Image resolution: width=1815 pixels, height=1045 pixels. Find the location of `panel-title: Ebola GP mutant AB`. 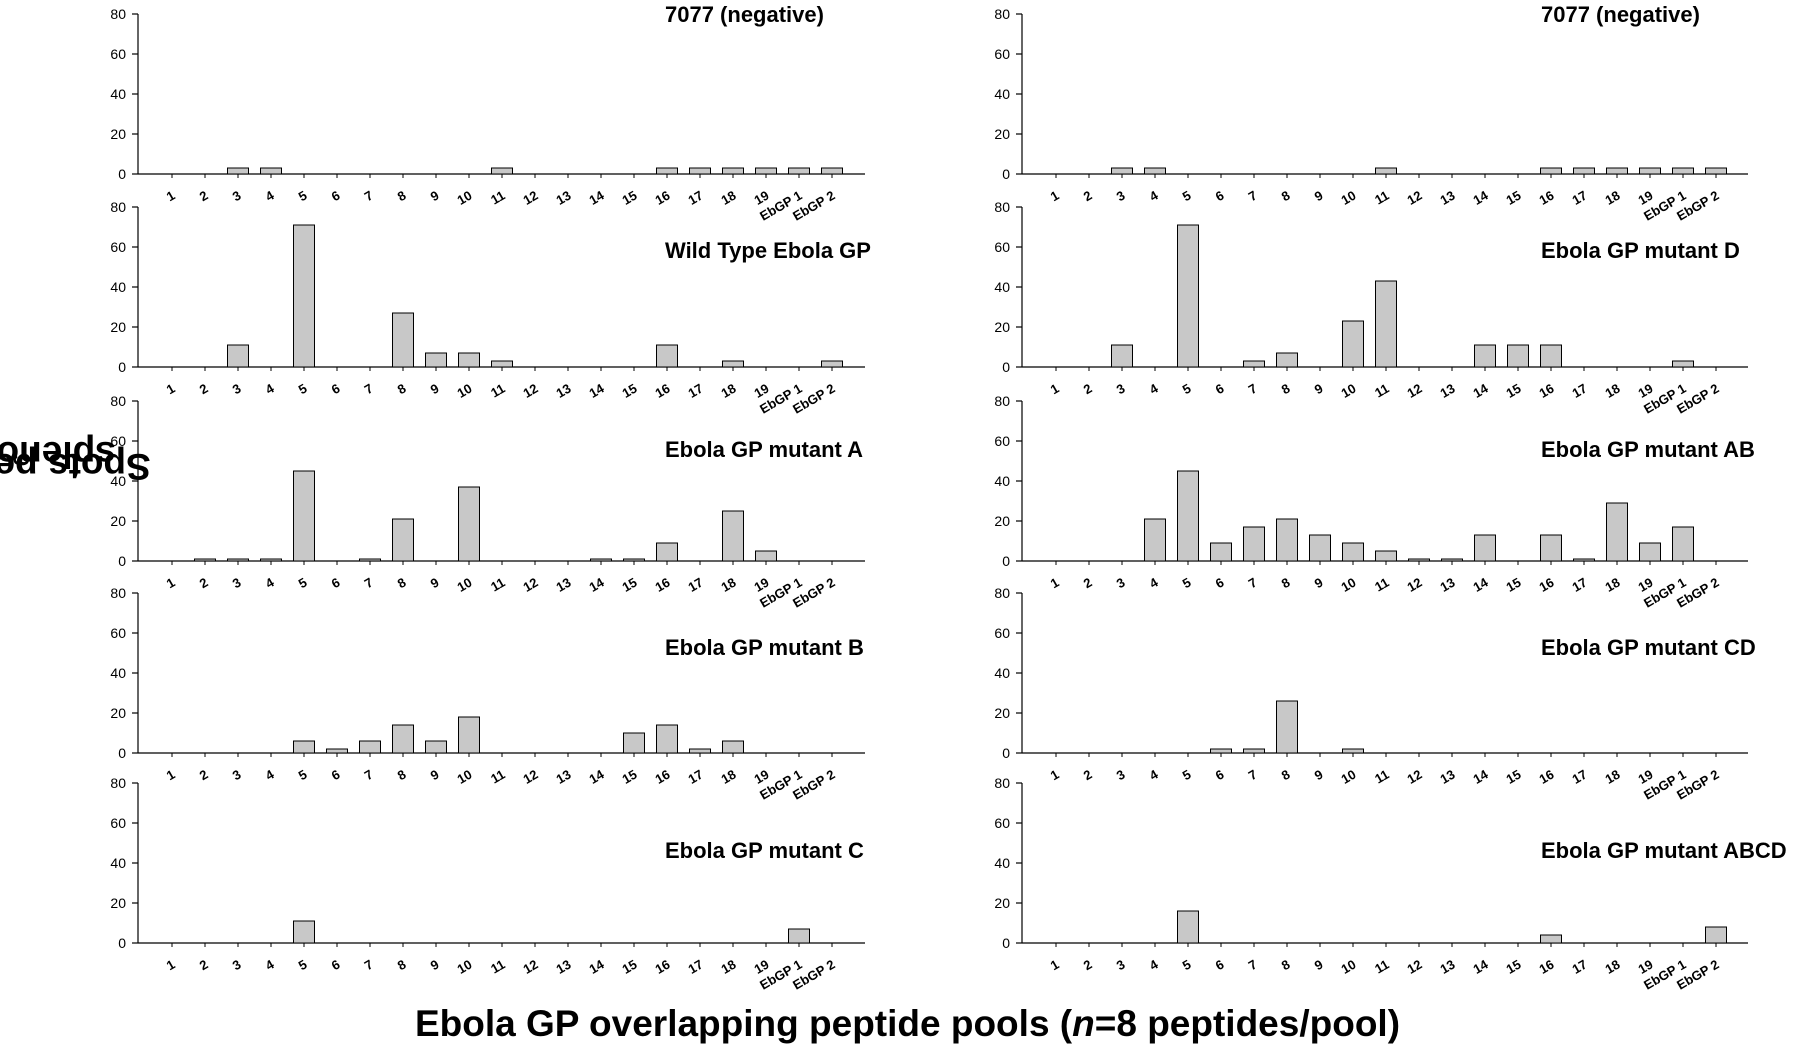

panel-title: Ebola GP mutant AB is located at coordinates (1648, 449).